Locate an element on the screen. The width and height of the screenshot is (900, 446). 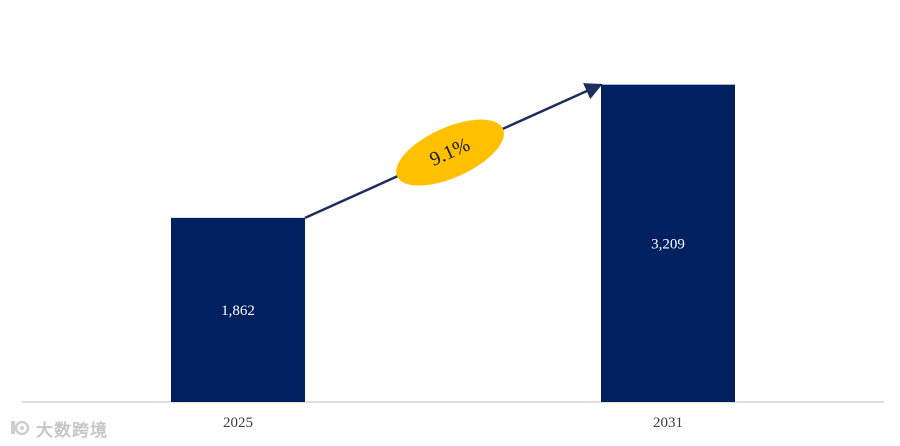
brand-logo-icon is located at coordinates (20, 428).